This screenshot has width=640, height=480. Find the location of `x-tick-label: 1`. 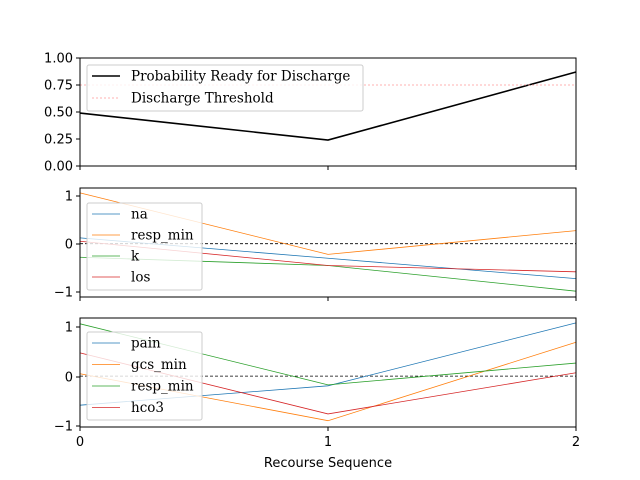

x-tick-label: 1 is located at coordinates (328, 442).